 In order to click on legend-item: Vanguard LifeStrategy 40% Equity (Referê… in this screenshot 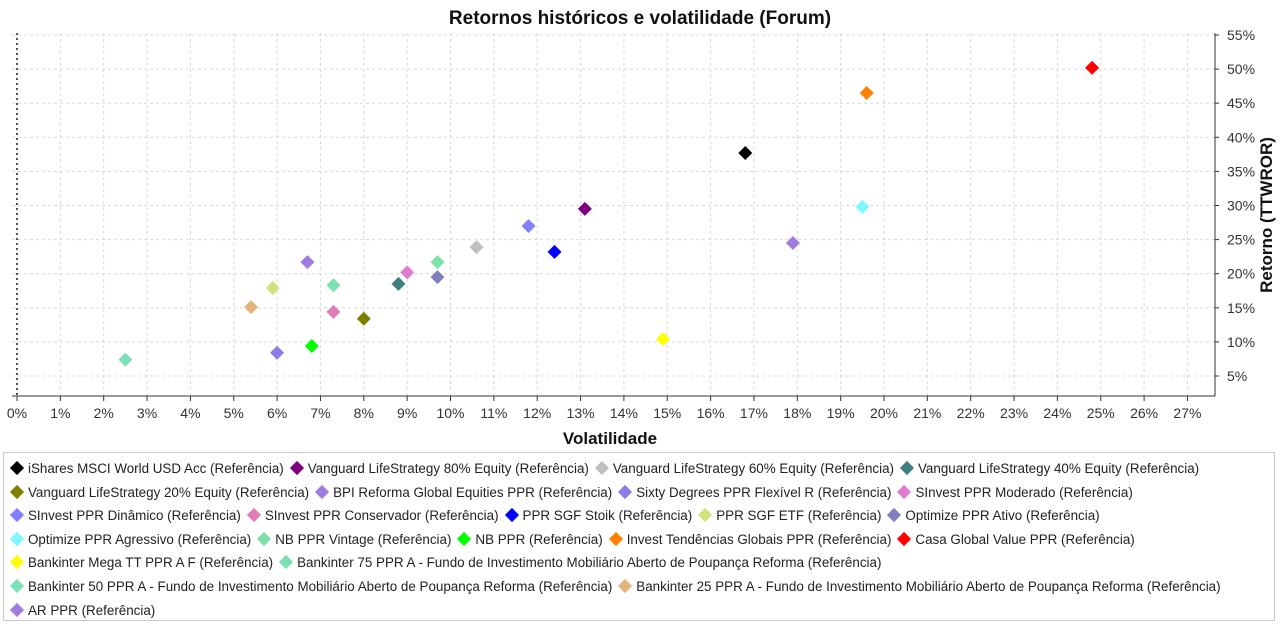, I will do `click(1048, 469)`.